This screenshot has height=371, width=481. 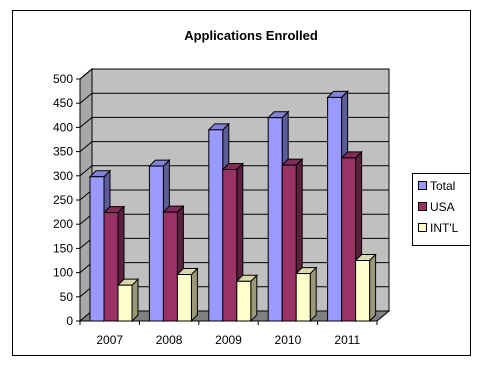 I want to click on legend-entry: Total, so click(x=436, y=186).